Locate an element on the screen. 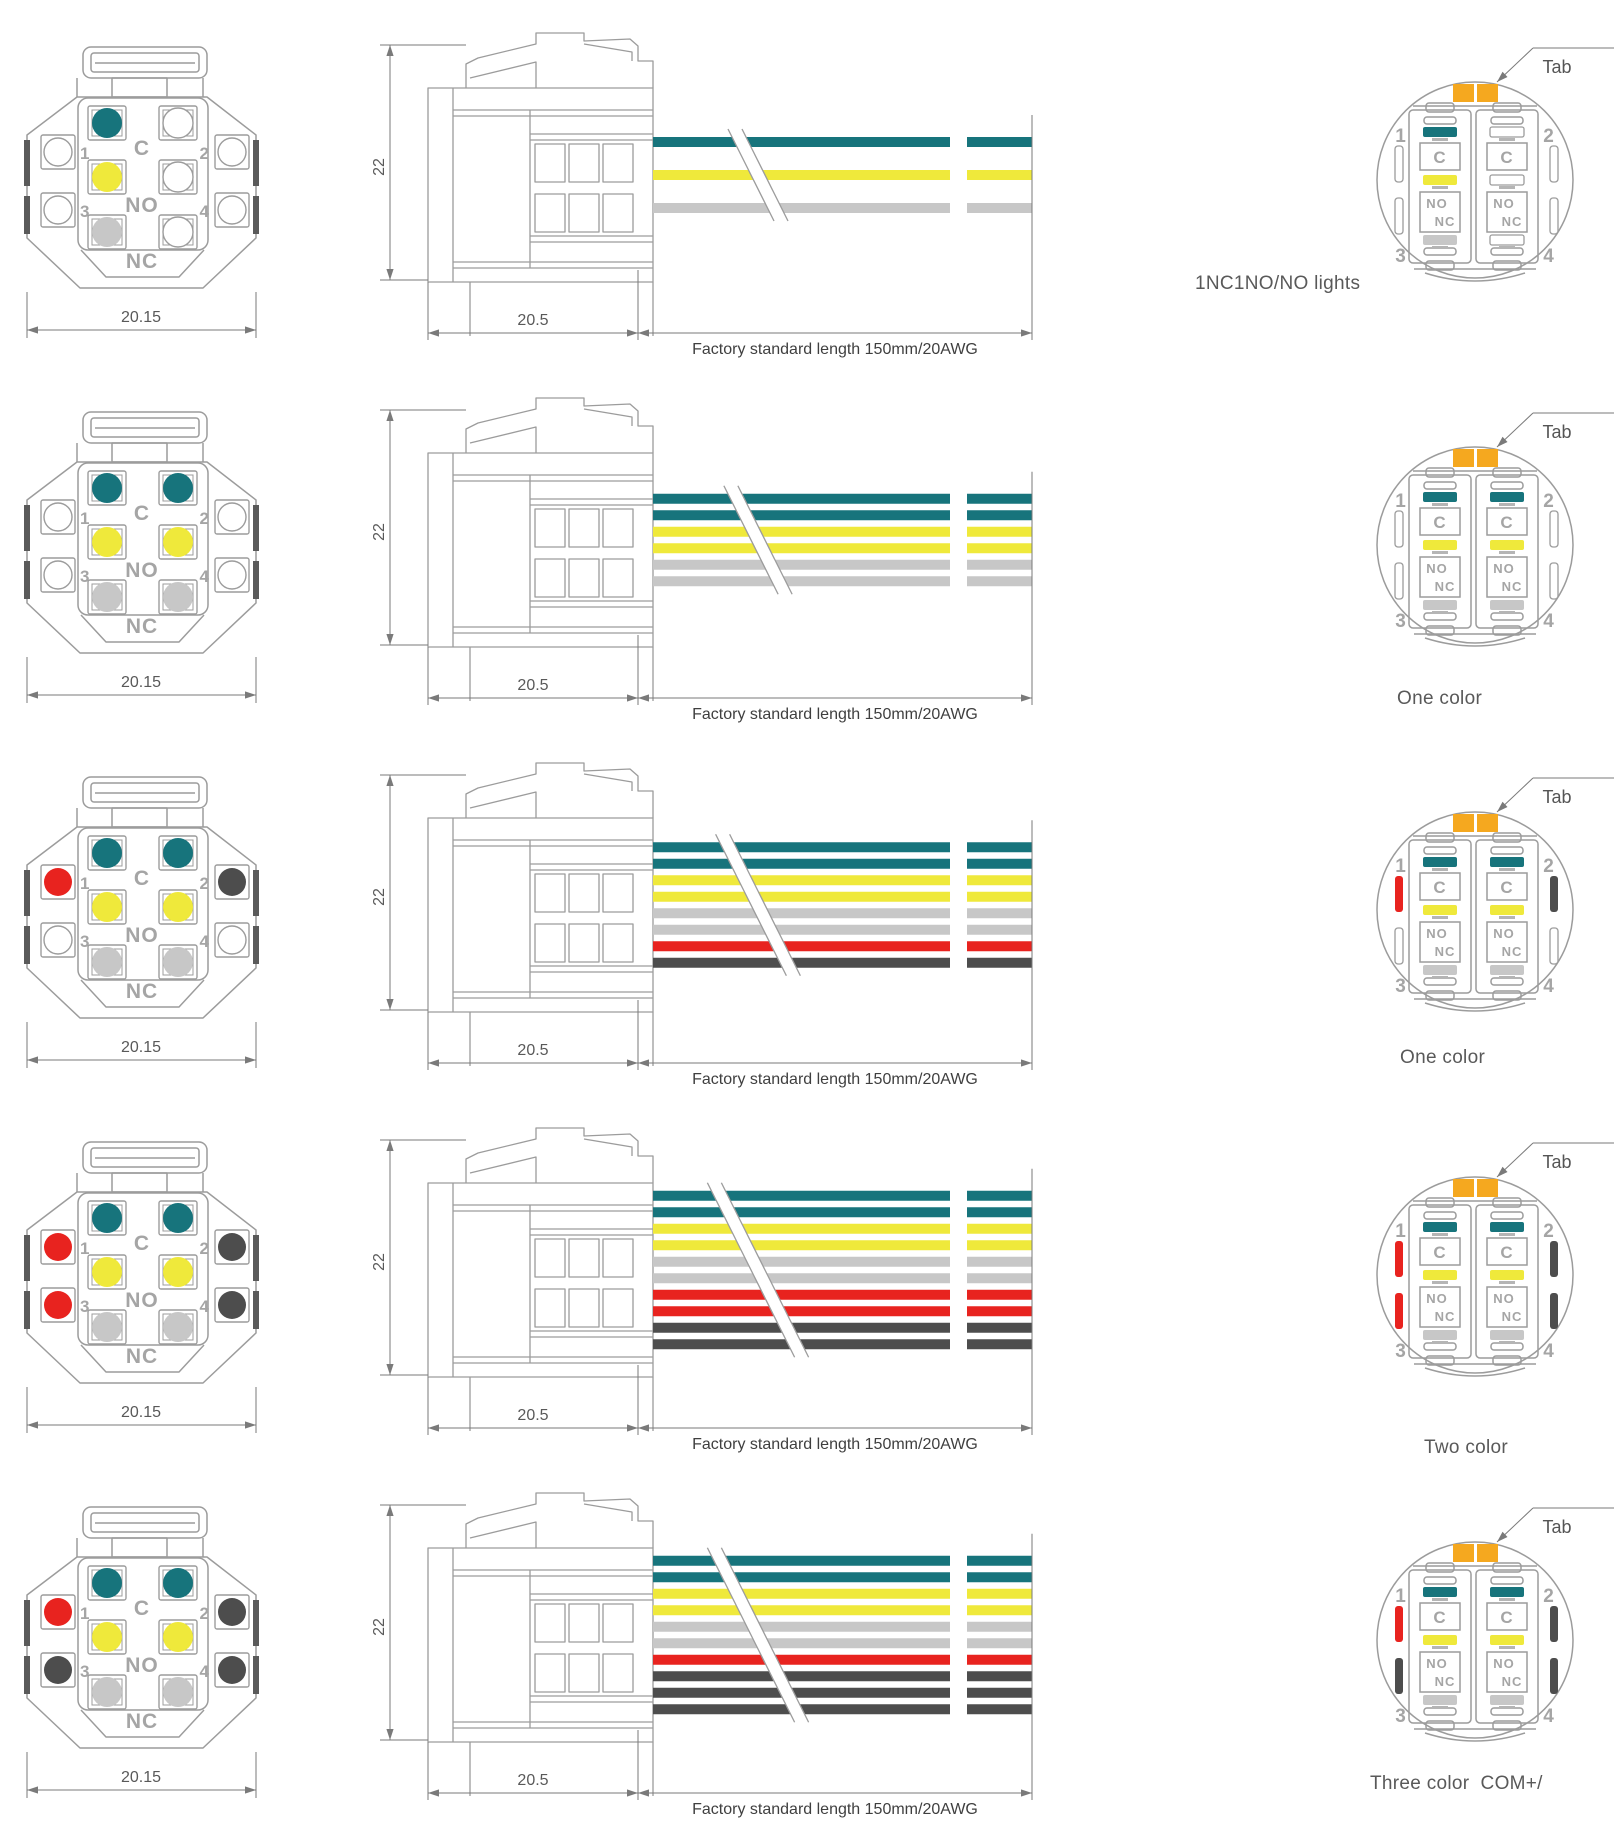 The height and width of the screenshot is (1829, 1617). side-notches is located at coordinates (141, 1282).